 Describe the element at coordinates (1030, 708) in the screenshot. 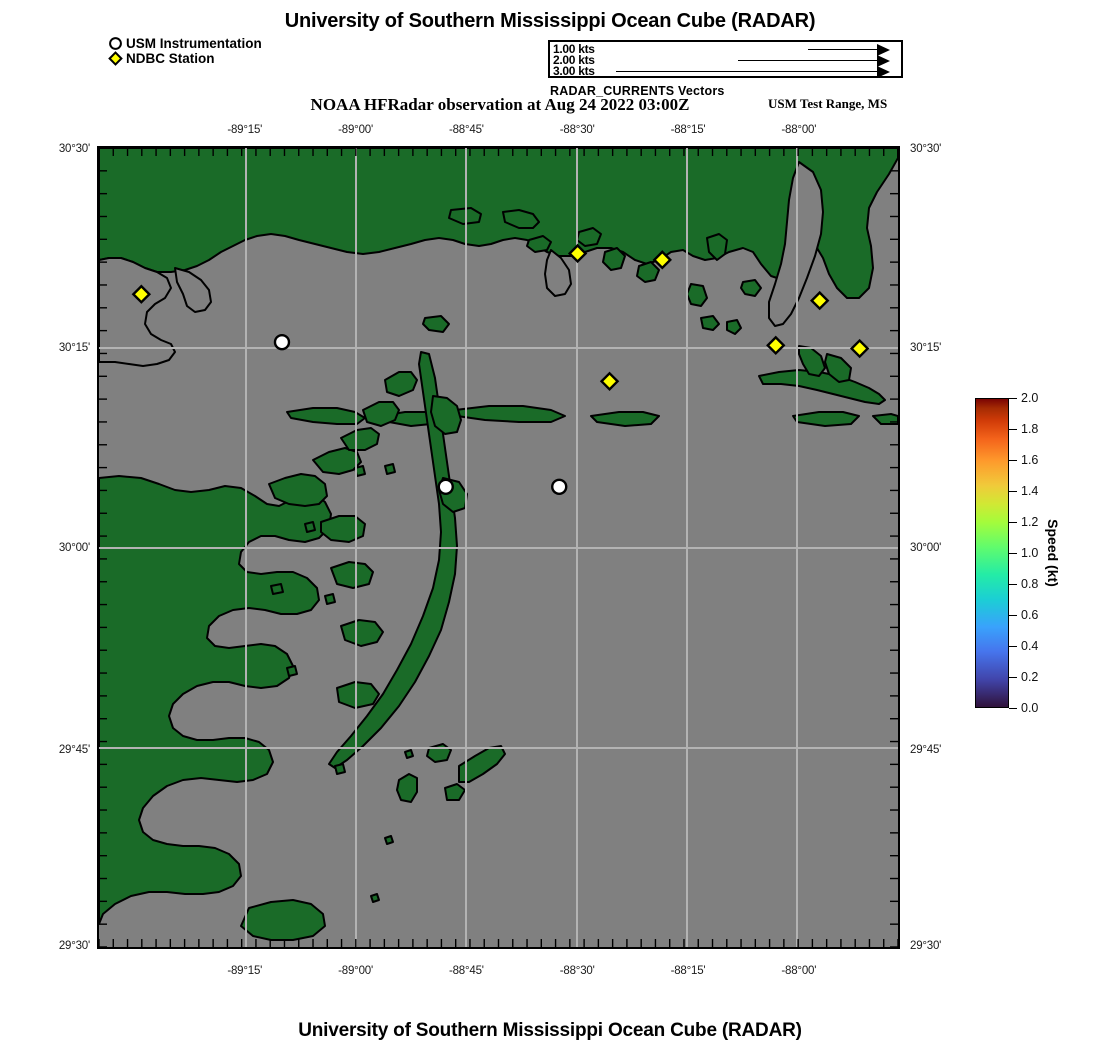

I see `colorbar-tick-label-10: 0.0` at that location.